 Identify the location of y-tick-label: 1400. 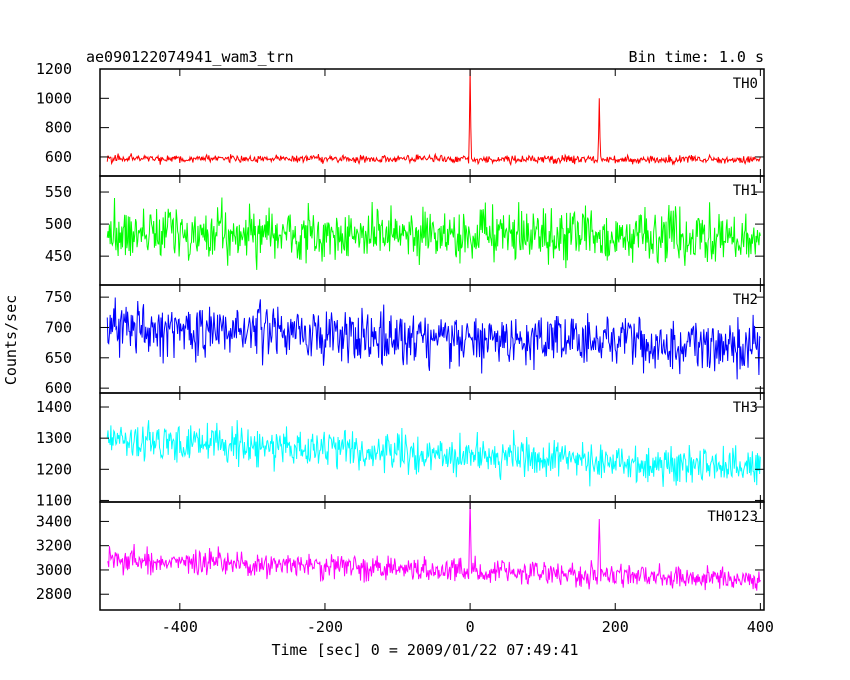
(54, 407).